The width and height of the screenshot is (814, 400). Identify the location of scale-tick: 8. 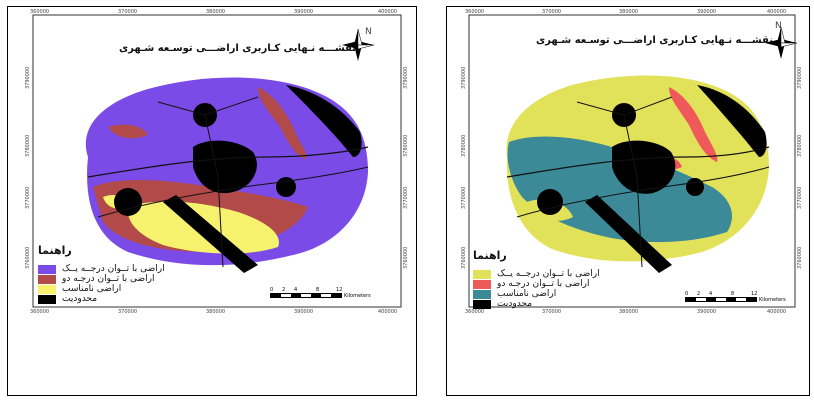
(733, 294).